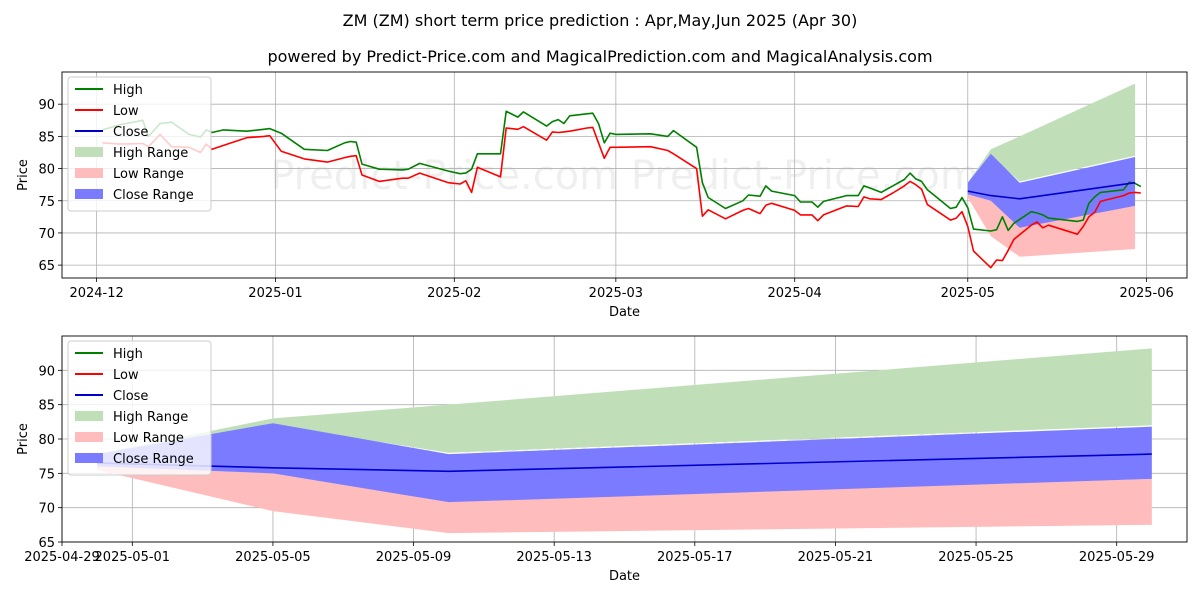  I want to click on x-tick-label: 2024-12, so click(96, 293).